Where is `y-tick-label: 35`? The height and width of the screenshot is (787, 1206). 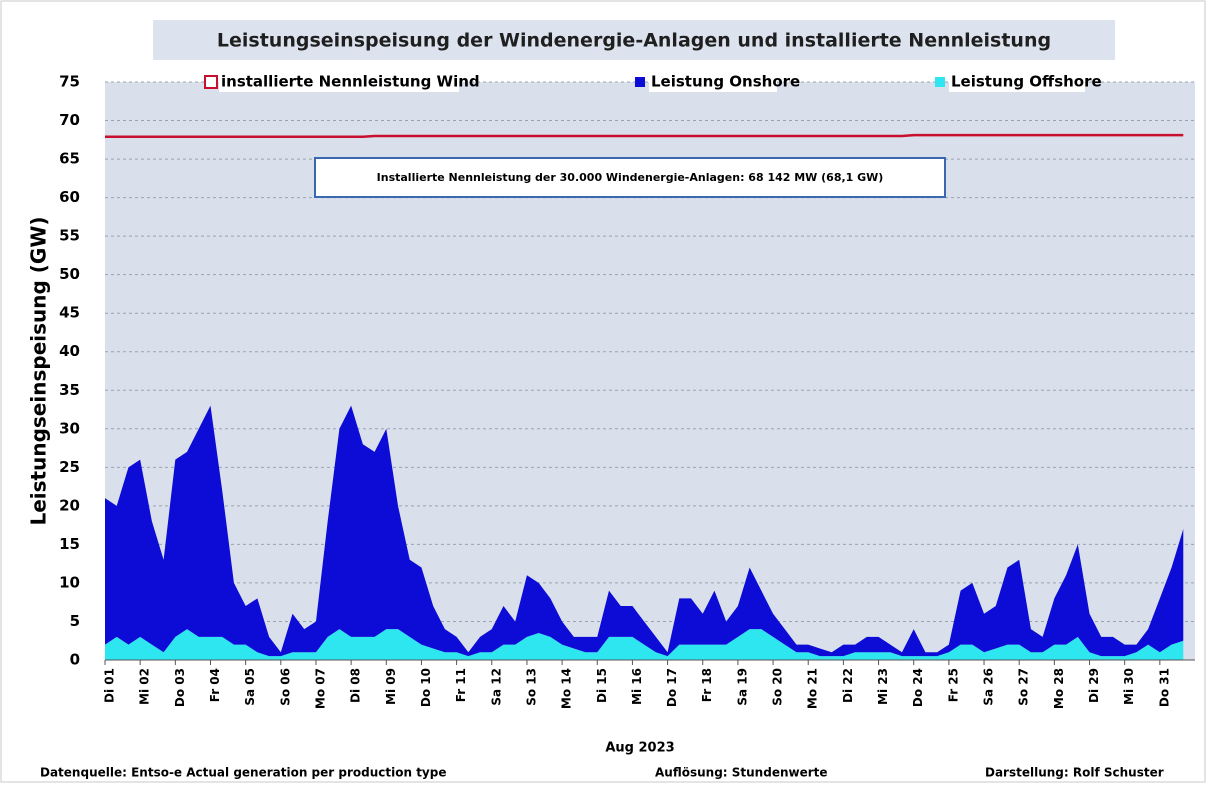
y-tick-label: 35 is located at coordinates (69, 390).